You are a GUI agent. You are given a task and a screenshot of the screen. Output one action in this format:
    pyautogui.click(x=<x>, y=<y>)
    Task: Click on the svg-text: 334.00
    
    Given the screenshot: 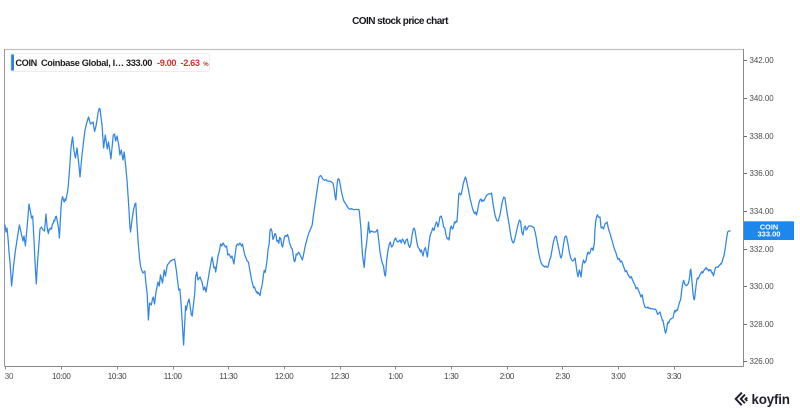 What is the action you would take?
    pyautogui.click(x=762, y=211)
    